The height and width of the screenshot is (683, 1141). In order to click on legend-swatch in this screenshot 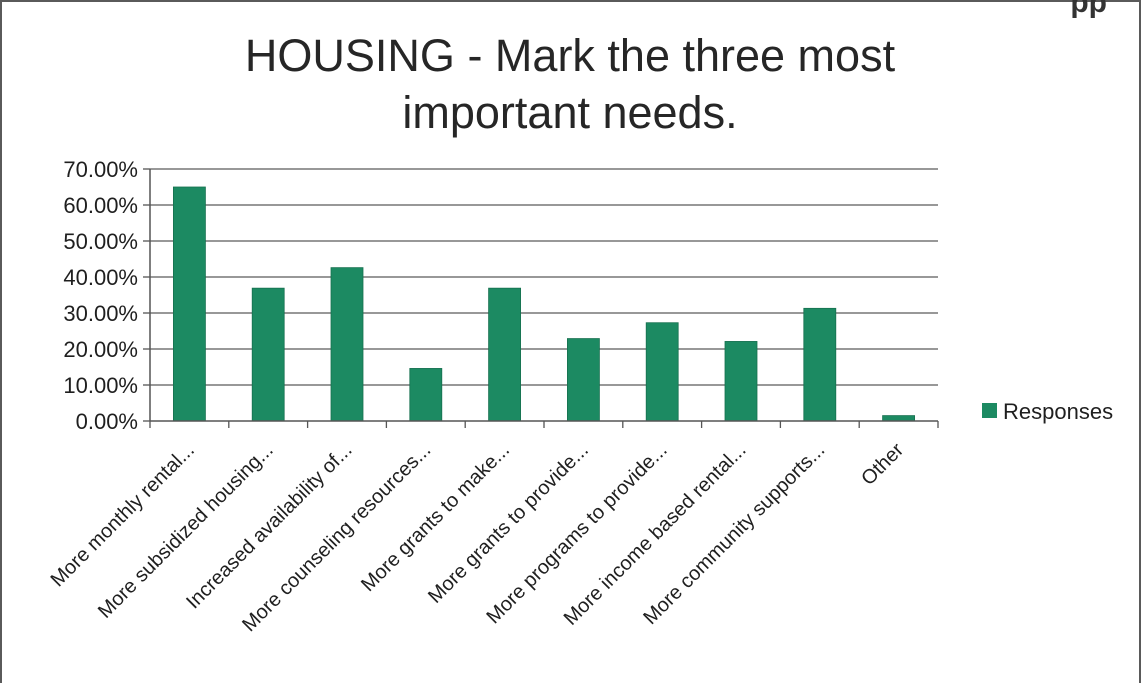, I will do `click(989, 410)`.